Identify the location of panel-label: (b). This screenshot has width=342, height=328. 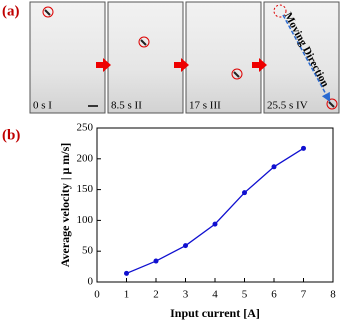
(11, 135).